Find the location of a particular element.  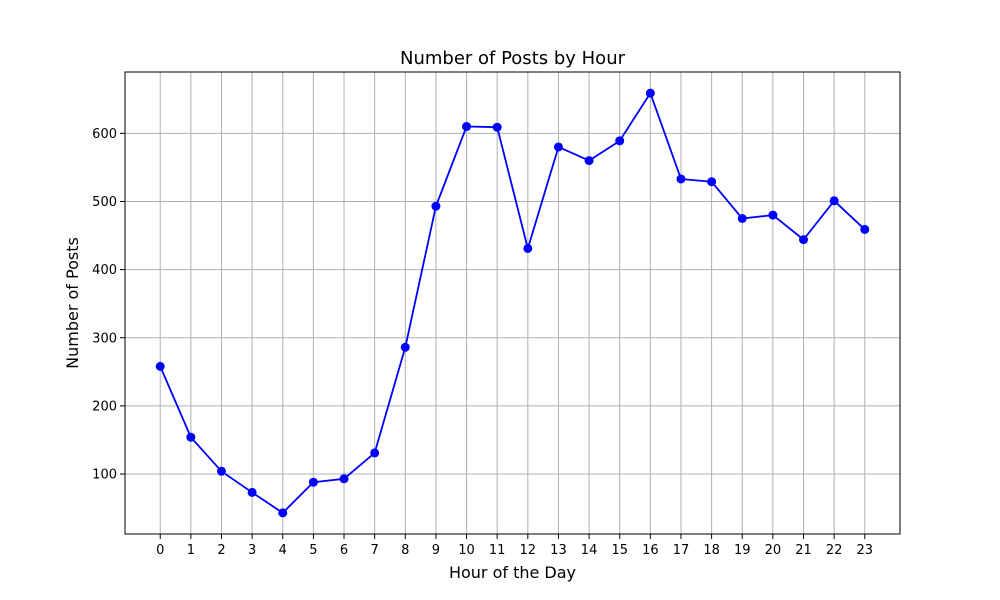

y-axis-label: Number of Posts is located at coordinates (72, 303).